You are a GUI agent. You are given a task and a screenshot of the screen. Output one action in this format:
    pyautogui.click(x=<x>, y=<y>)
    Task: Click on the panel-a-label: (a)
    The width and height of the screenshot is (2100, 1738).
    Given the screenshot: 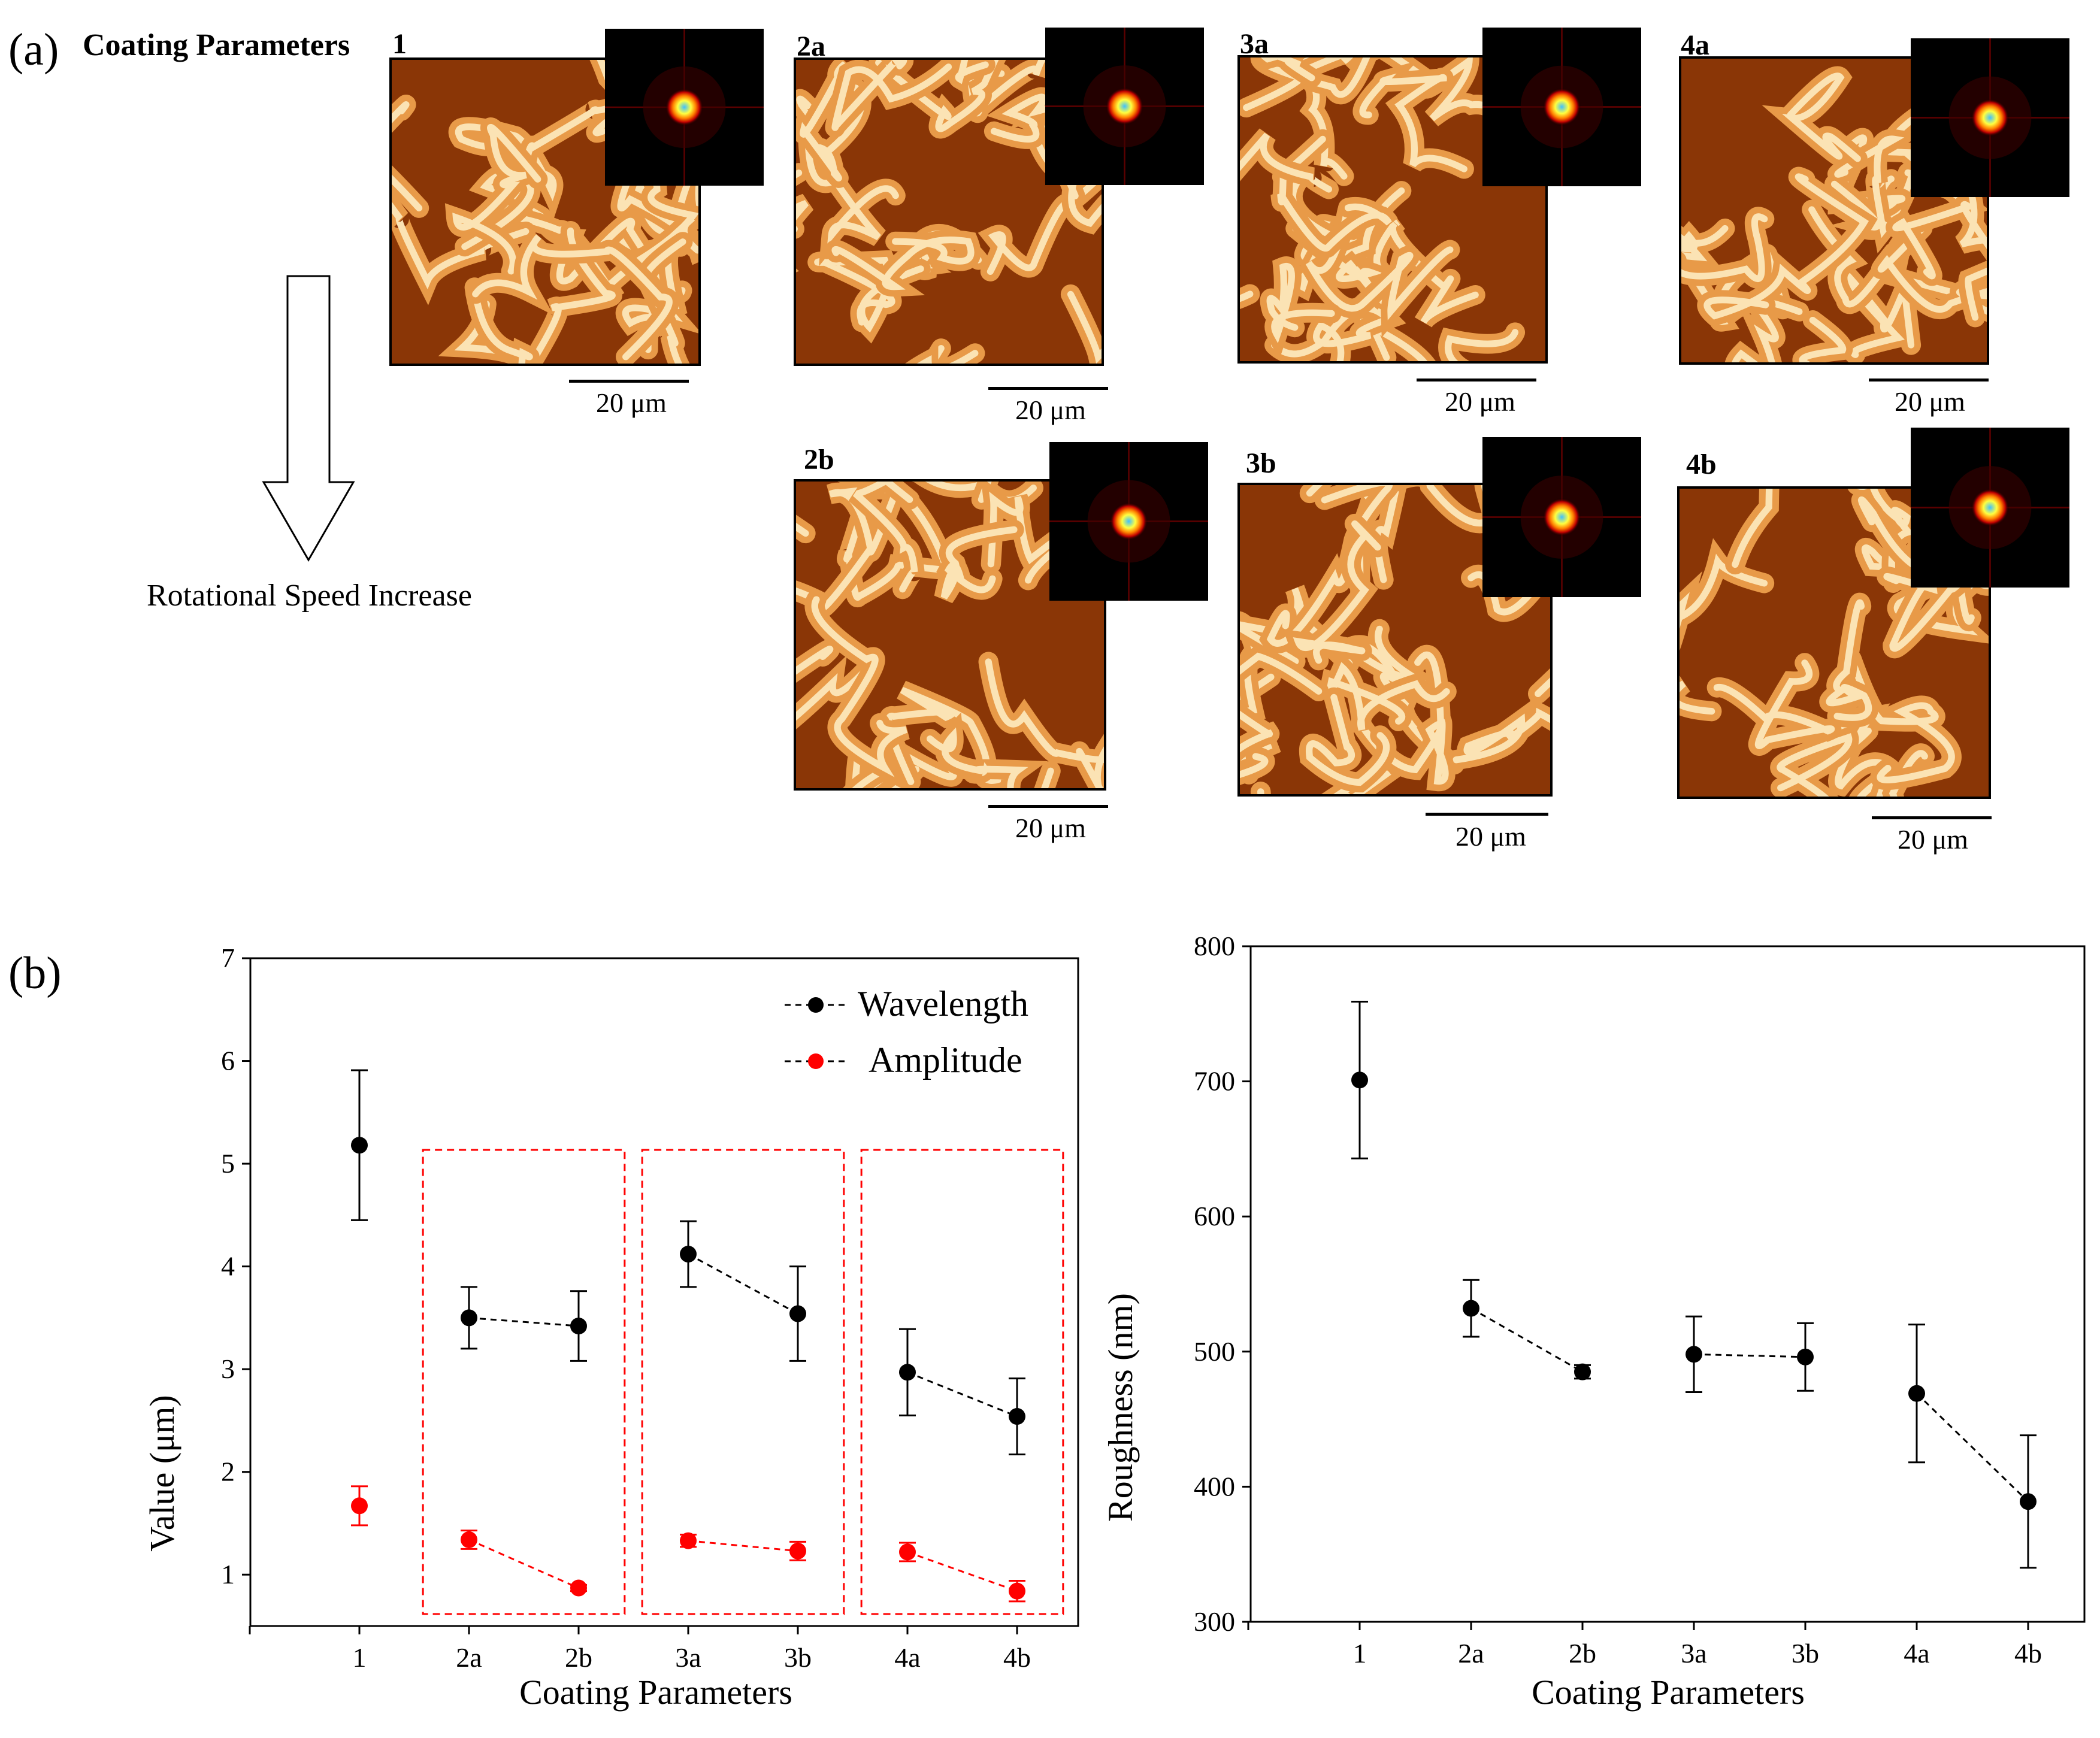 What is the action you would take?
    pyautogui.click(x=34, y=50)
    